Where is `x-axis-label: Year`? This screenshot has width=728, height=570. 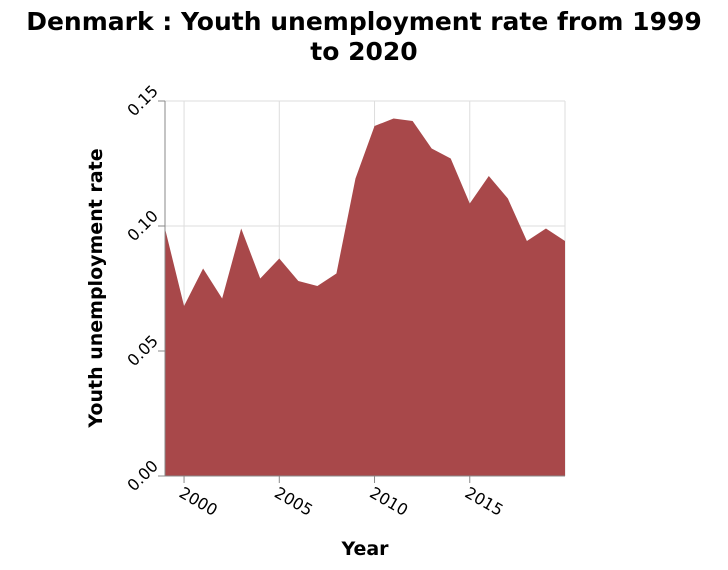 x-axis-label: Year is located at coordinates (364, 549).